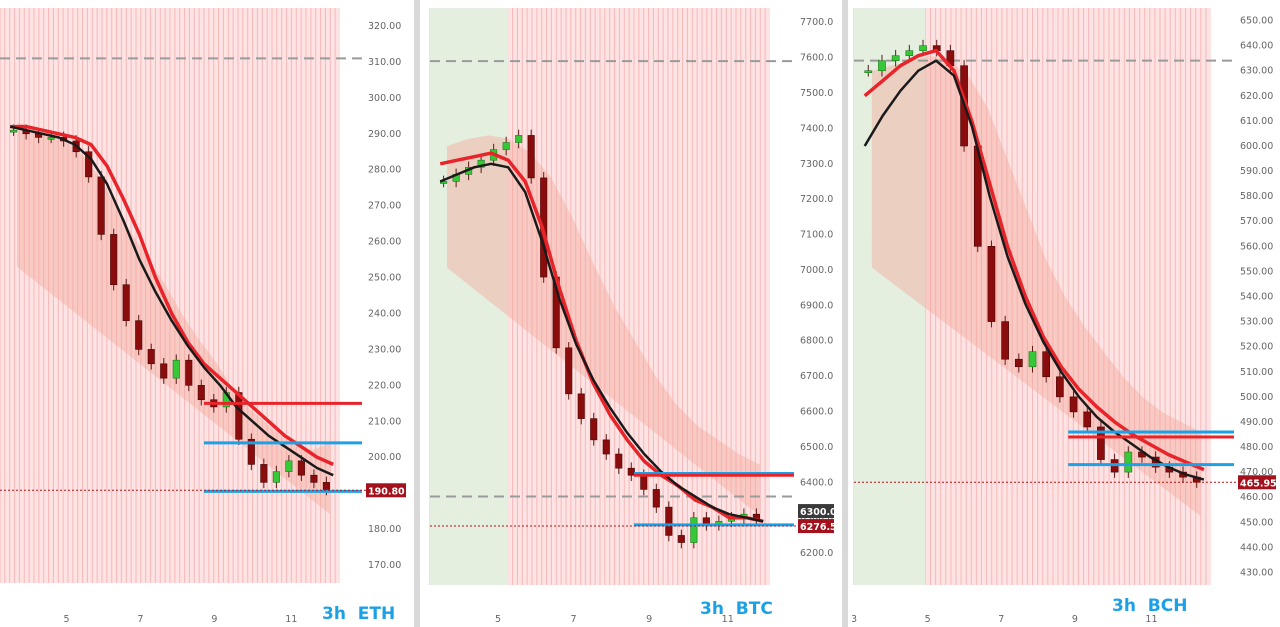  I want to click on y-tick-label: 220.00, so click(384, 385).